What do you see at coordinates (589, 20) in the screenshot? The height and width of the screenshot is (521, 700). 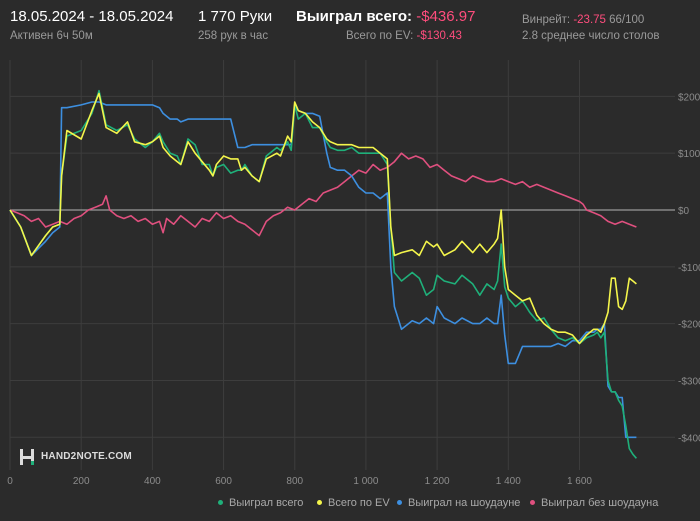 I see `winrate-value: -23.75` at bounding box center [589, 20].